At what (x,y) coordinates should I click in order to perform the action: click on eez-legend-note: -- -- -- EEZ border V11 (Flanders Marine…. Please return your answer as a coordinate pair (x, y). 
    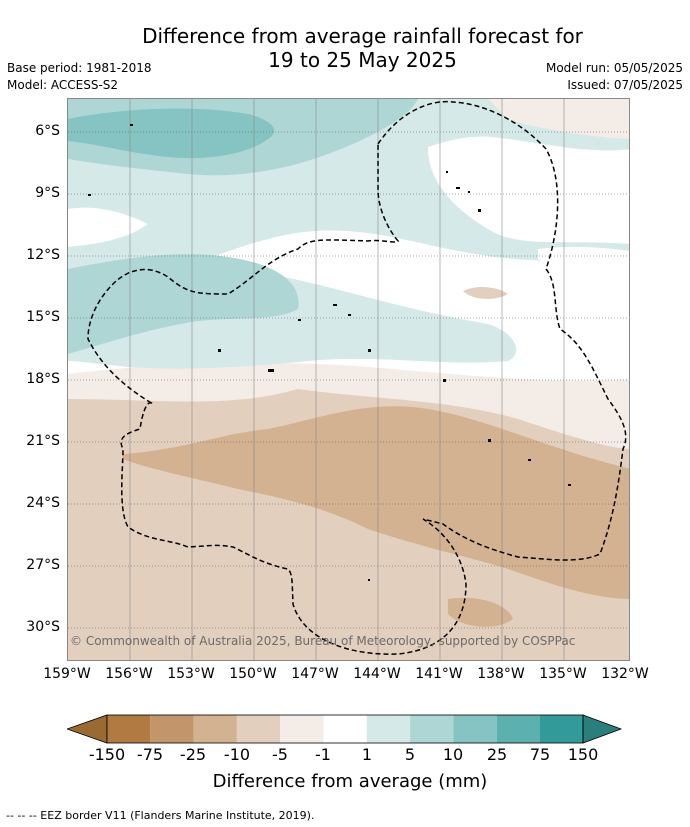
    Looking at the image, I should click on (160, 815).